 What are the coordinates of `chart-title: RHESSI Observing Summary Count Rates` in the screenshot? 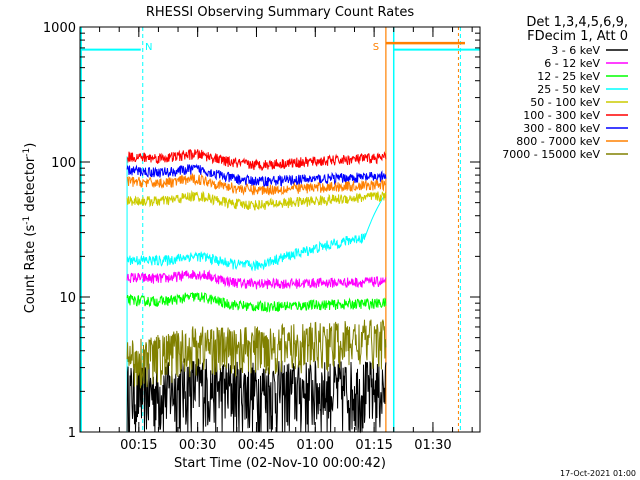 It's located at (280, 12).